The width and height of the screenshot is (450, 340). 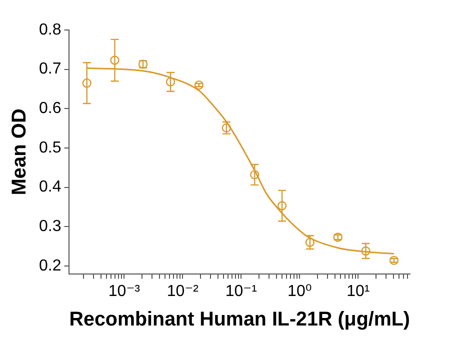 What do you see at coordinates (124, 291) in the screenshot?
I see `x-tick-label: 10⁻³` at bounding box center [124, 291].